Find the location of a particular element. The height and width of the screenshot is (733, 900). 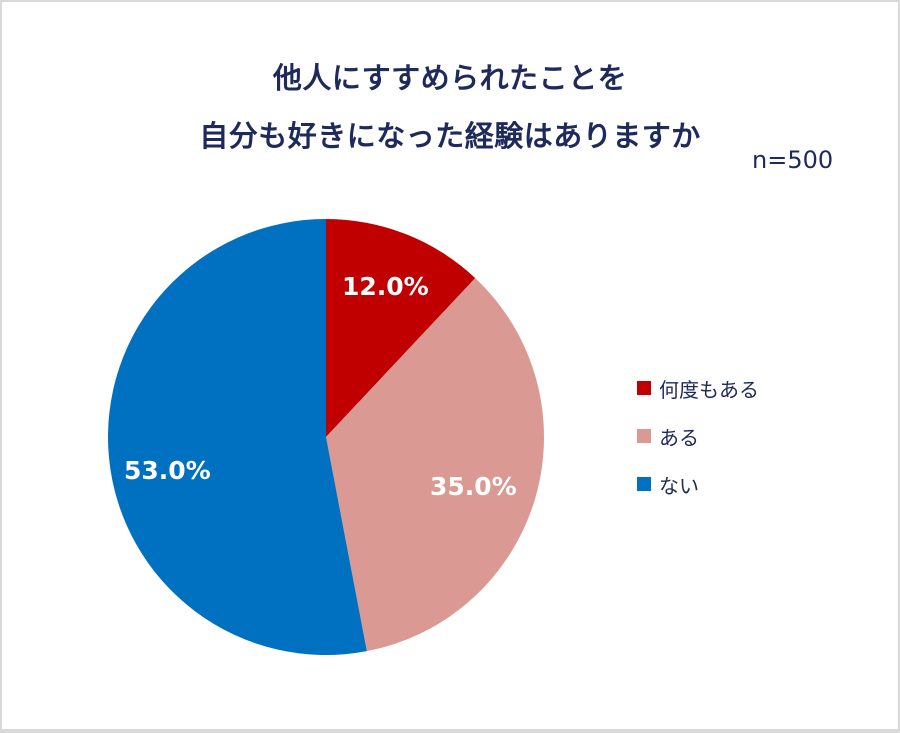

legend-item-nandomo-aru: 何度もある is located at coordinates (698, 388).